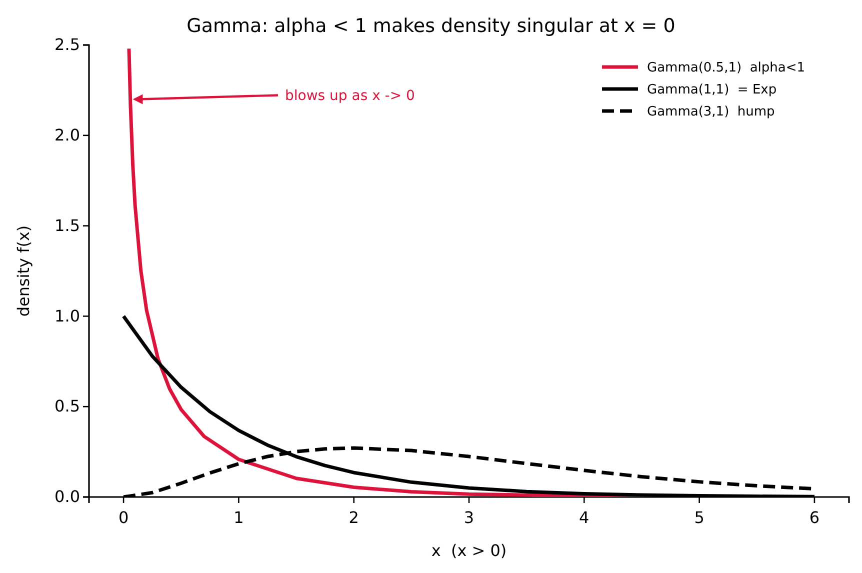  Describe the element at coordinates (699, 517) in the screenshot. I see `x-tick-label: 5` at that location.